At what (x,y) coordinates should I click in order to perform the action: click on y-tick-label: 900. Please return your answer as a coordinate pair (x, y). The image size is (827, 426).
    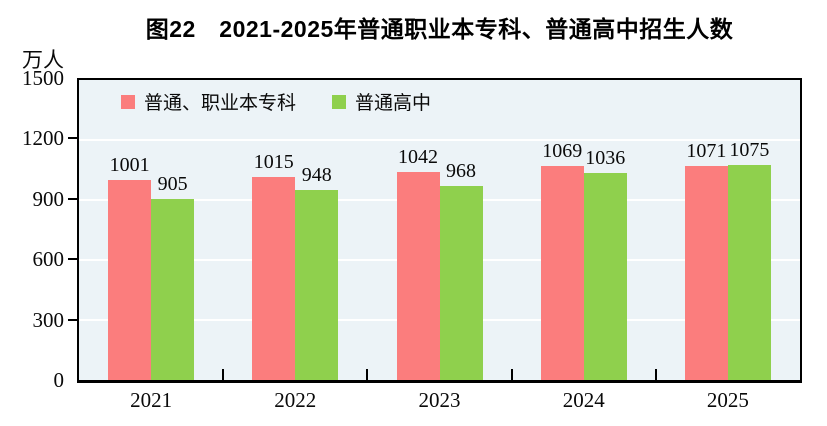
    Looking at the image, I should click on (48, 198).